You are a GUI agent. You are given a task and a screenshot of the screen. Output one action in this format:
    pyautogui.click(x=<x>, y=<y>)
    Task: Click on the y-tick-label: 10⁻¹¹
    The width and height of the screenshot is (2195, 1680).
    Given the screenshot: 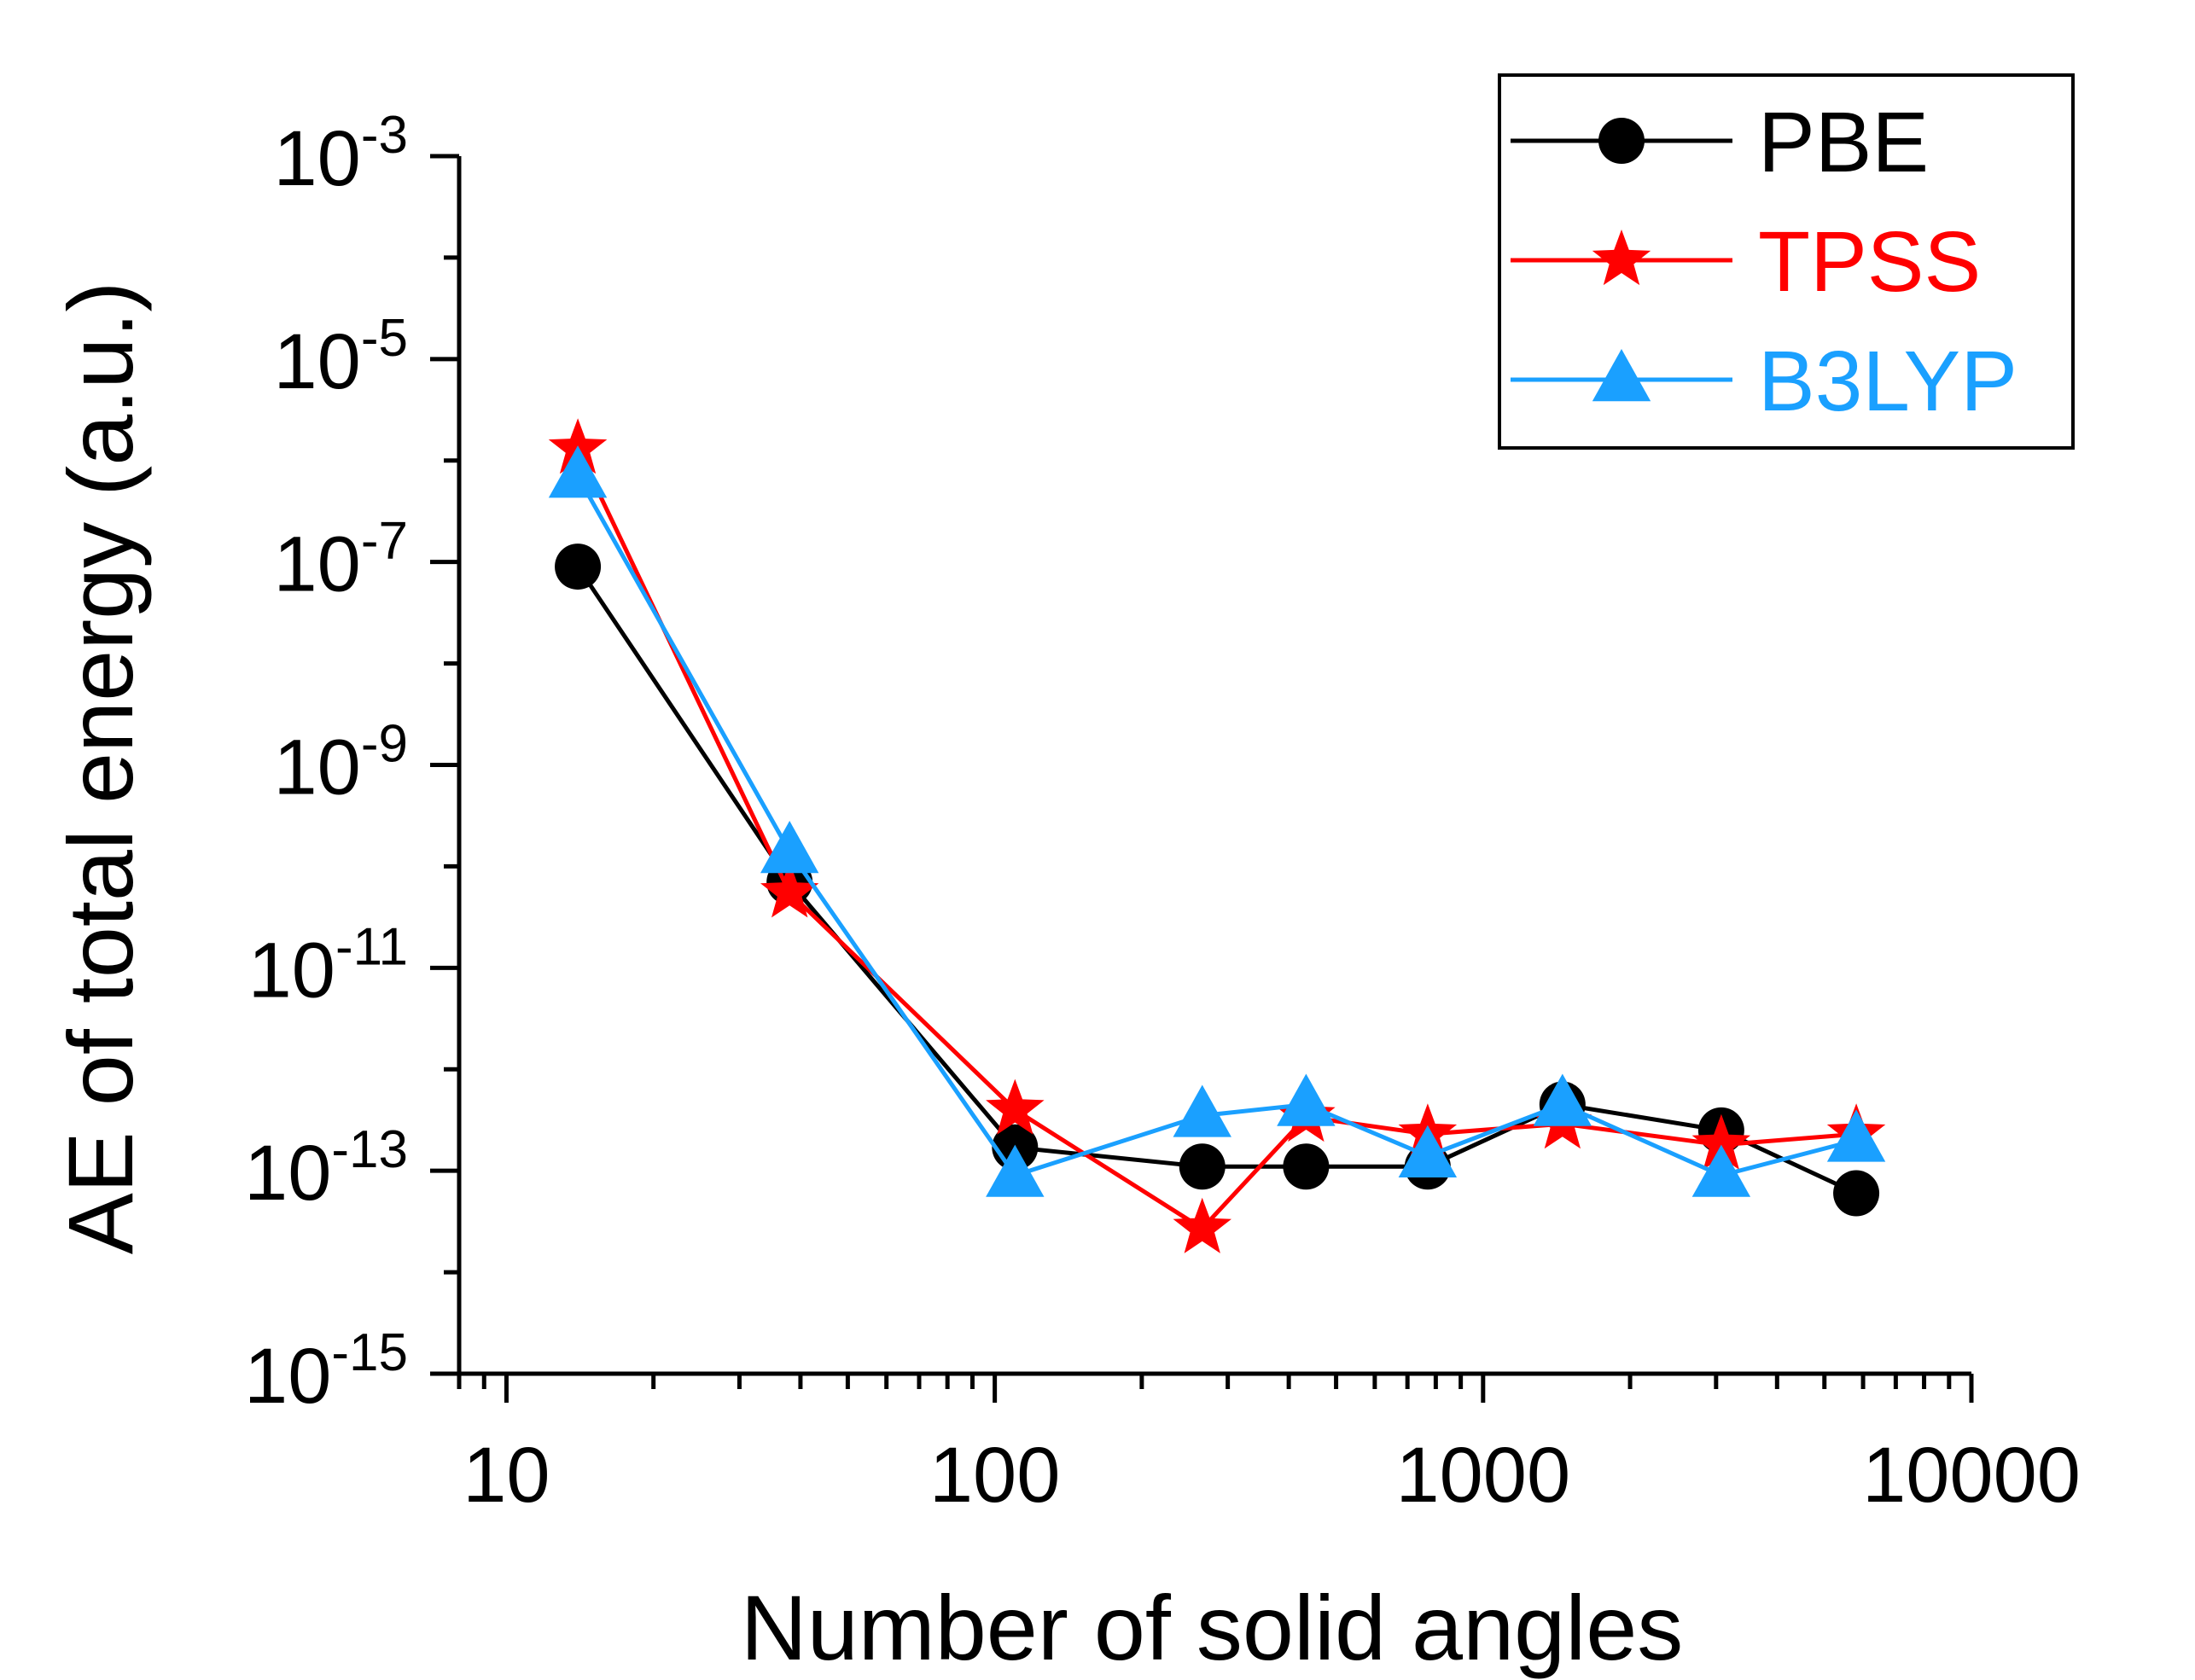 What is the action you would take?
    pyautogui.click(x=328, y=966)
    